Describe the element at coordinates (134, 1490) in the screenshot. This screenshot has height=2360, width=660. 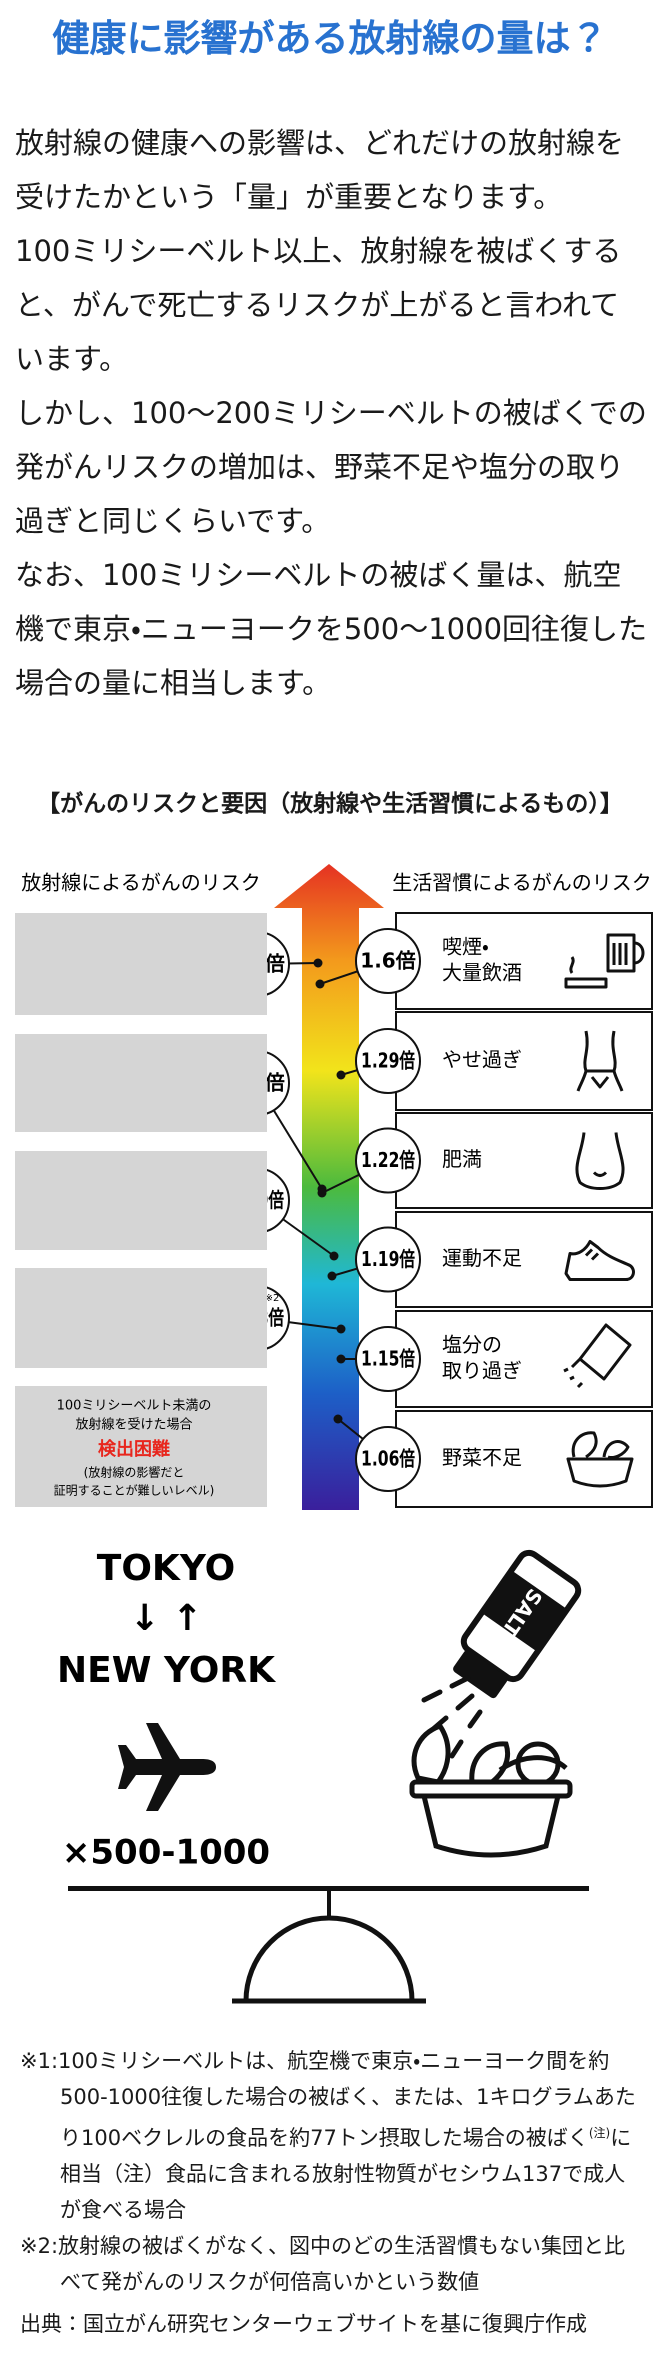
I see `below-100-text: 証明することが難しいレベル)` at that location.